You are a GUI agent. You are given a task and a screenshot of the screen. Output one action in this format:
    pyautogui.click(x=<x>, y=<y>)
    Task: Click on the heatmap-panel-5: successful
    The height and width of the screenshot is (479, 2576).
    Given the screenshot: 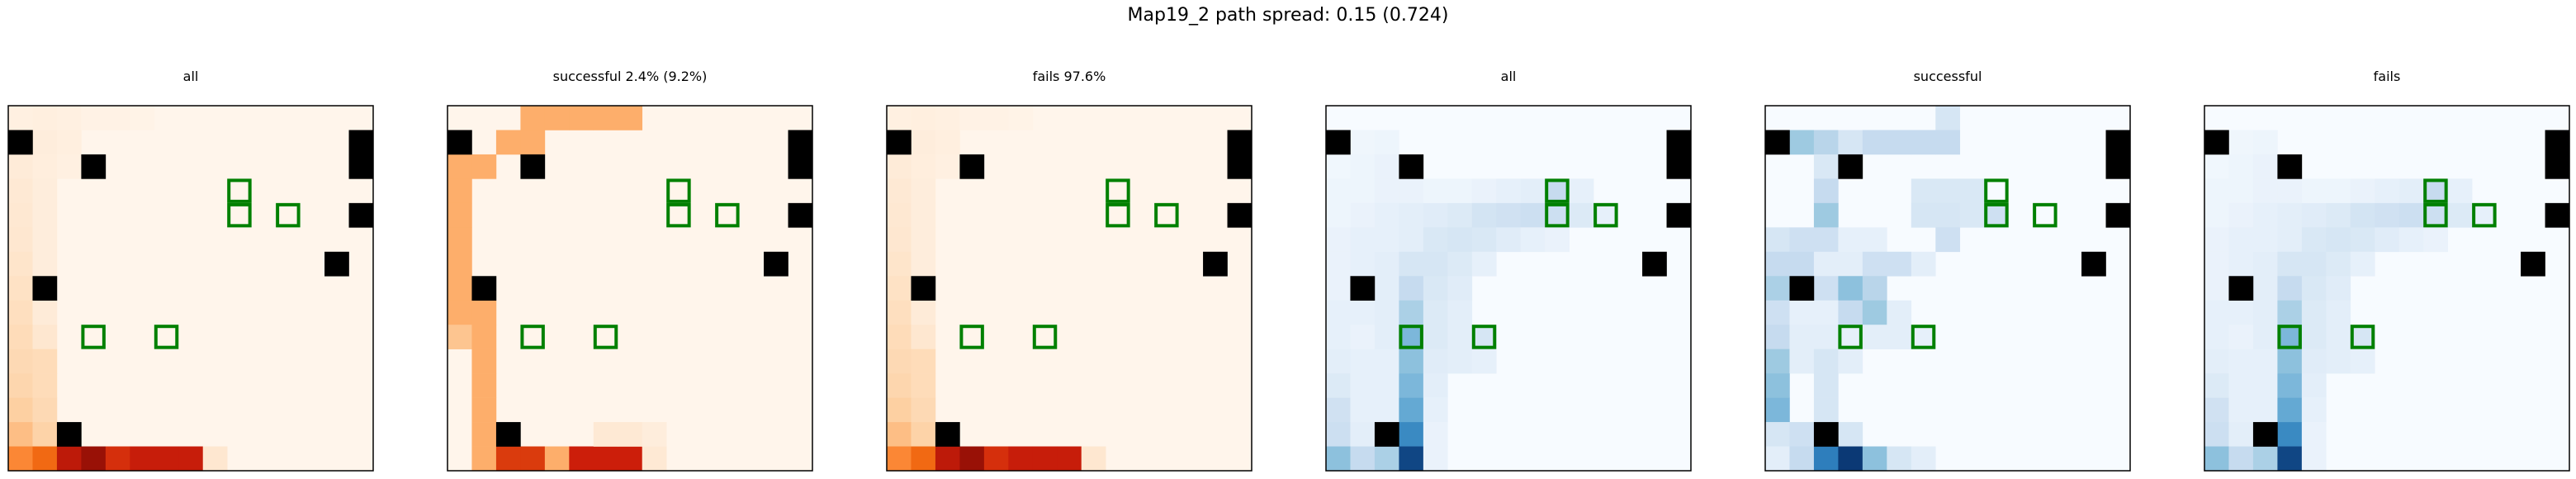 What is the action you would take?
    pyautogui.click(x=1947, y=270)
    